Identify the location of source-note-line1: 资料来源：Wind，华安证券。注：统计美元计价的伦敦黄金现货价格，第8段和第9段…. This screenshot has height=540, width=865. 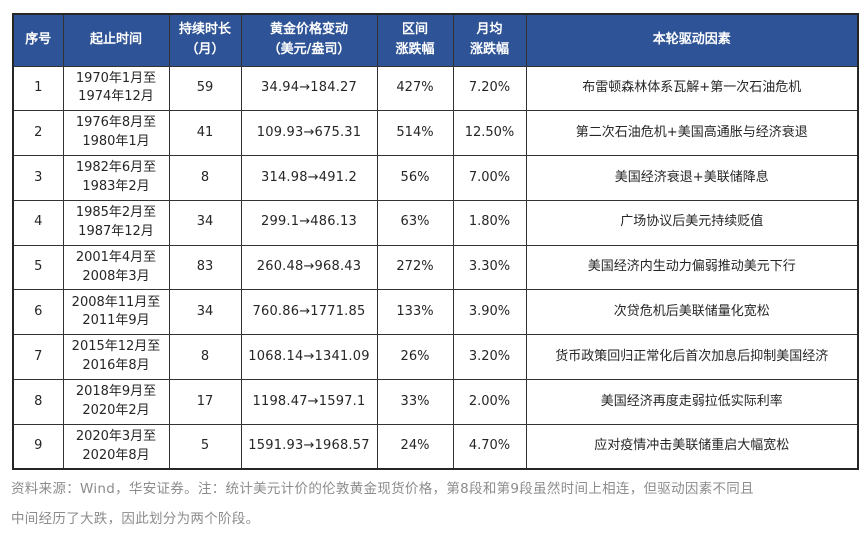
(382, 489).